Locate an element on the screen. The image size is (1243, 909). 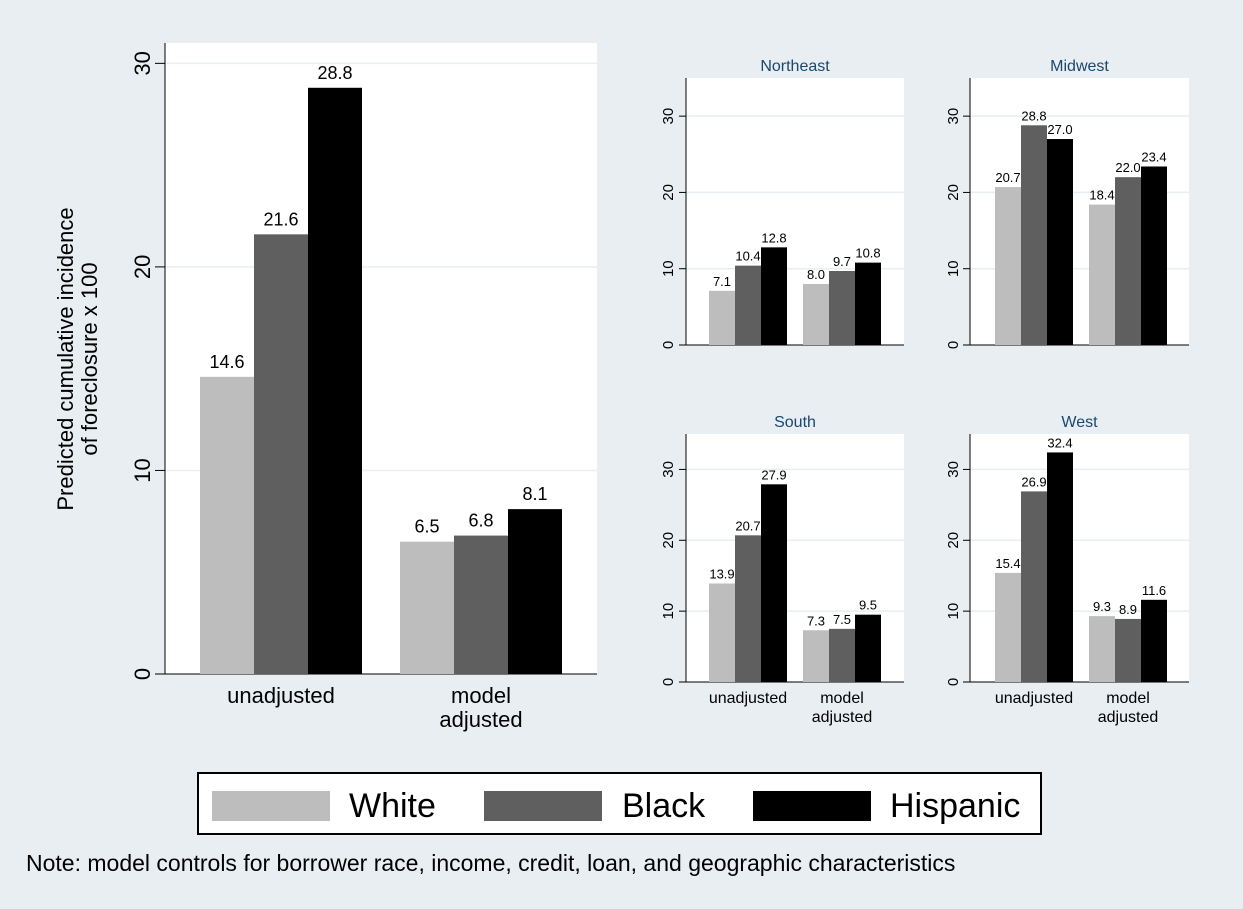
panel-title: West is located at coordinates (1079, 422).